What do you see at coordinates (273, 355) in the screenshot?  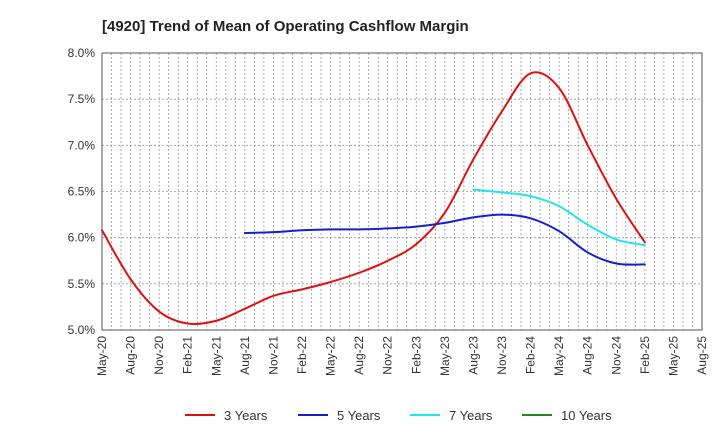 I see `x-tick-label: Nov-21` at bounding box center [273, 355].